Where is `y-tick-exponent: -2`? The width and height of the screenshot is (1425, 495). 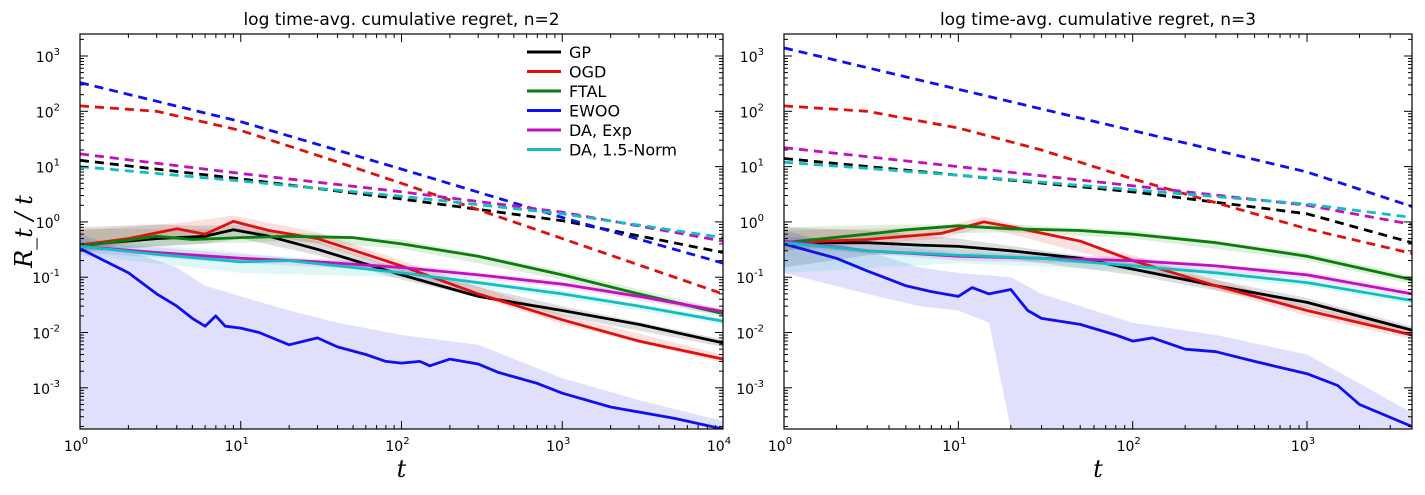 y-tick-exponent: -2 is located at coordinates (759, 329).